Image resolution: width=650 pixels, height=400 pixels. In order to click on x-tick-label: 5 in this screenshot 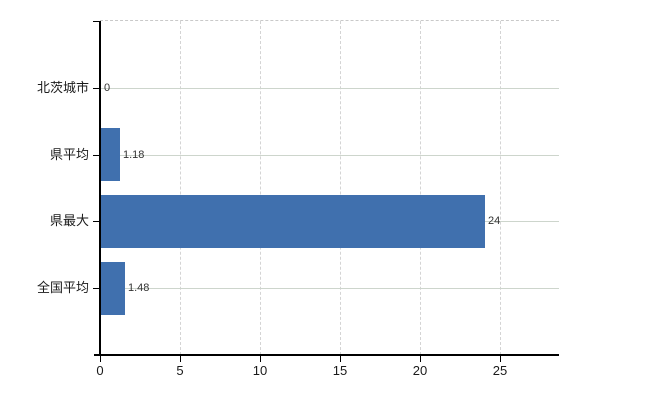, I will do `click(180, 370)`.